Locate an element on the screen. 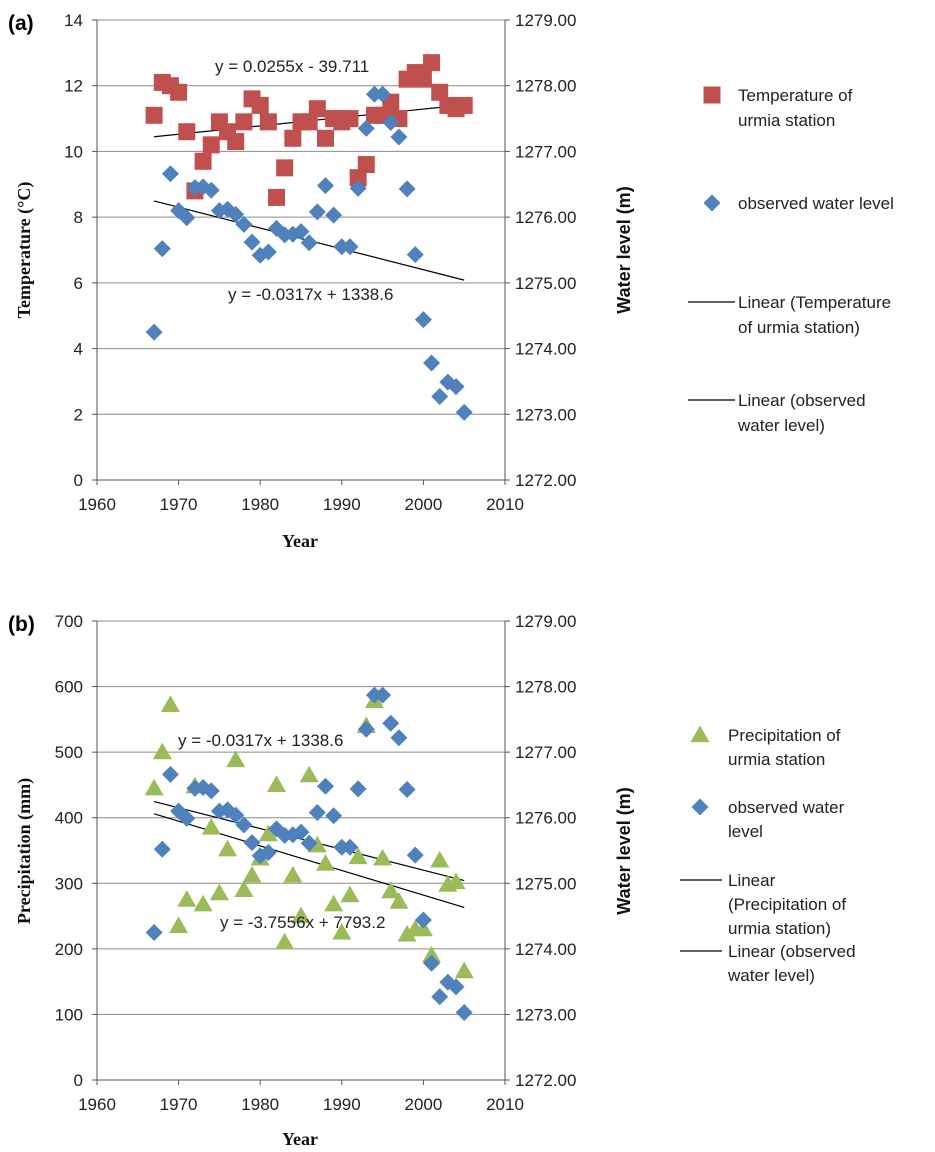 This screenshot has height=1152, width=935. y-axis-title: Temperature (°C) is located at coordinates (24, 250).